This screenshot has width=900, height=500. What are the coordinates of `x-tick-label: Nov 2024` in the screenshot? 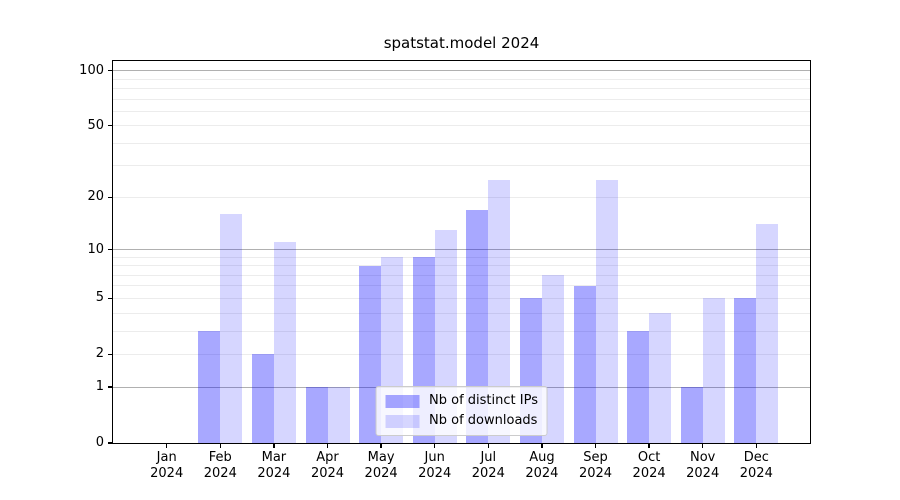 It's located at (703, 466).